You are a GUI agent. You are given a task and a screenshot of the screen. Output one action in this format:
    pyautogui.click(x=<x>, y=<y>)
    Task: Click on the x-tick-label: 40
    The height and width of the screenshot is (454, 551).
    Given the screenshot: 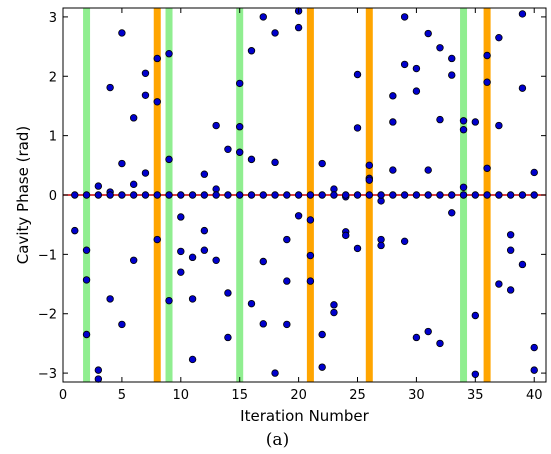 What is the action you would take?
    pyautogui.click(x=534, y=395)
    